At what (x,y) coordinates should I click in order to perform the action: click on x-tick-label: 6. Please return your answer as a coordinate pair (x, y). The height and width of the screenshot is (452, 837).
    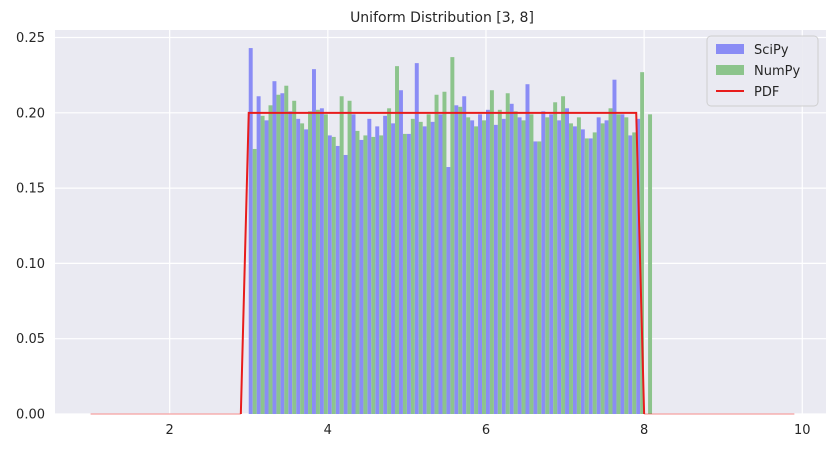
    Looking at the image, I should click on (486, 430).